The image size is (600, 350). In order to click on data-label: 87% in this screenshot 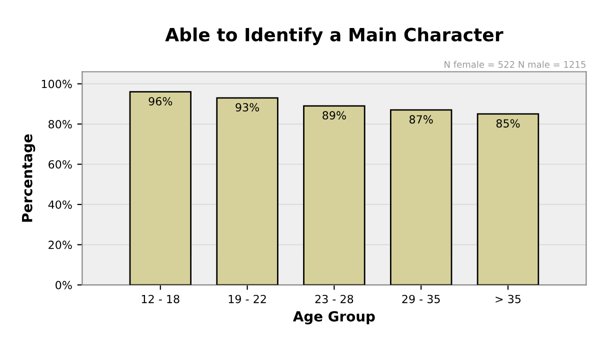, I will do `click(421, 119)`.